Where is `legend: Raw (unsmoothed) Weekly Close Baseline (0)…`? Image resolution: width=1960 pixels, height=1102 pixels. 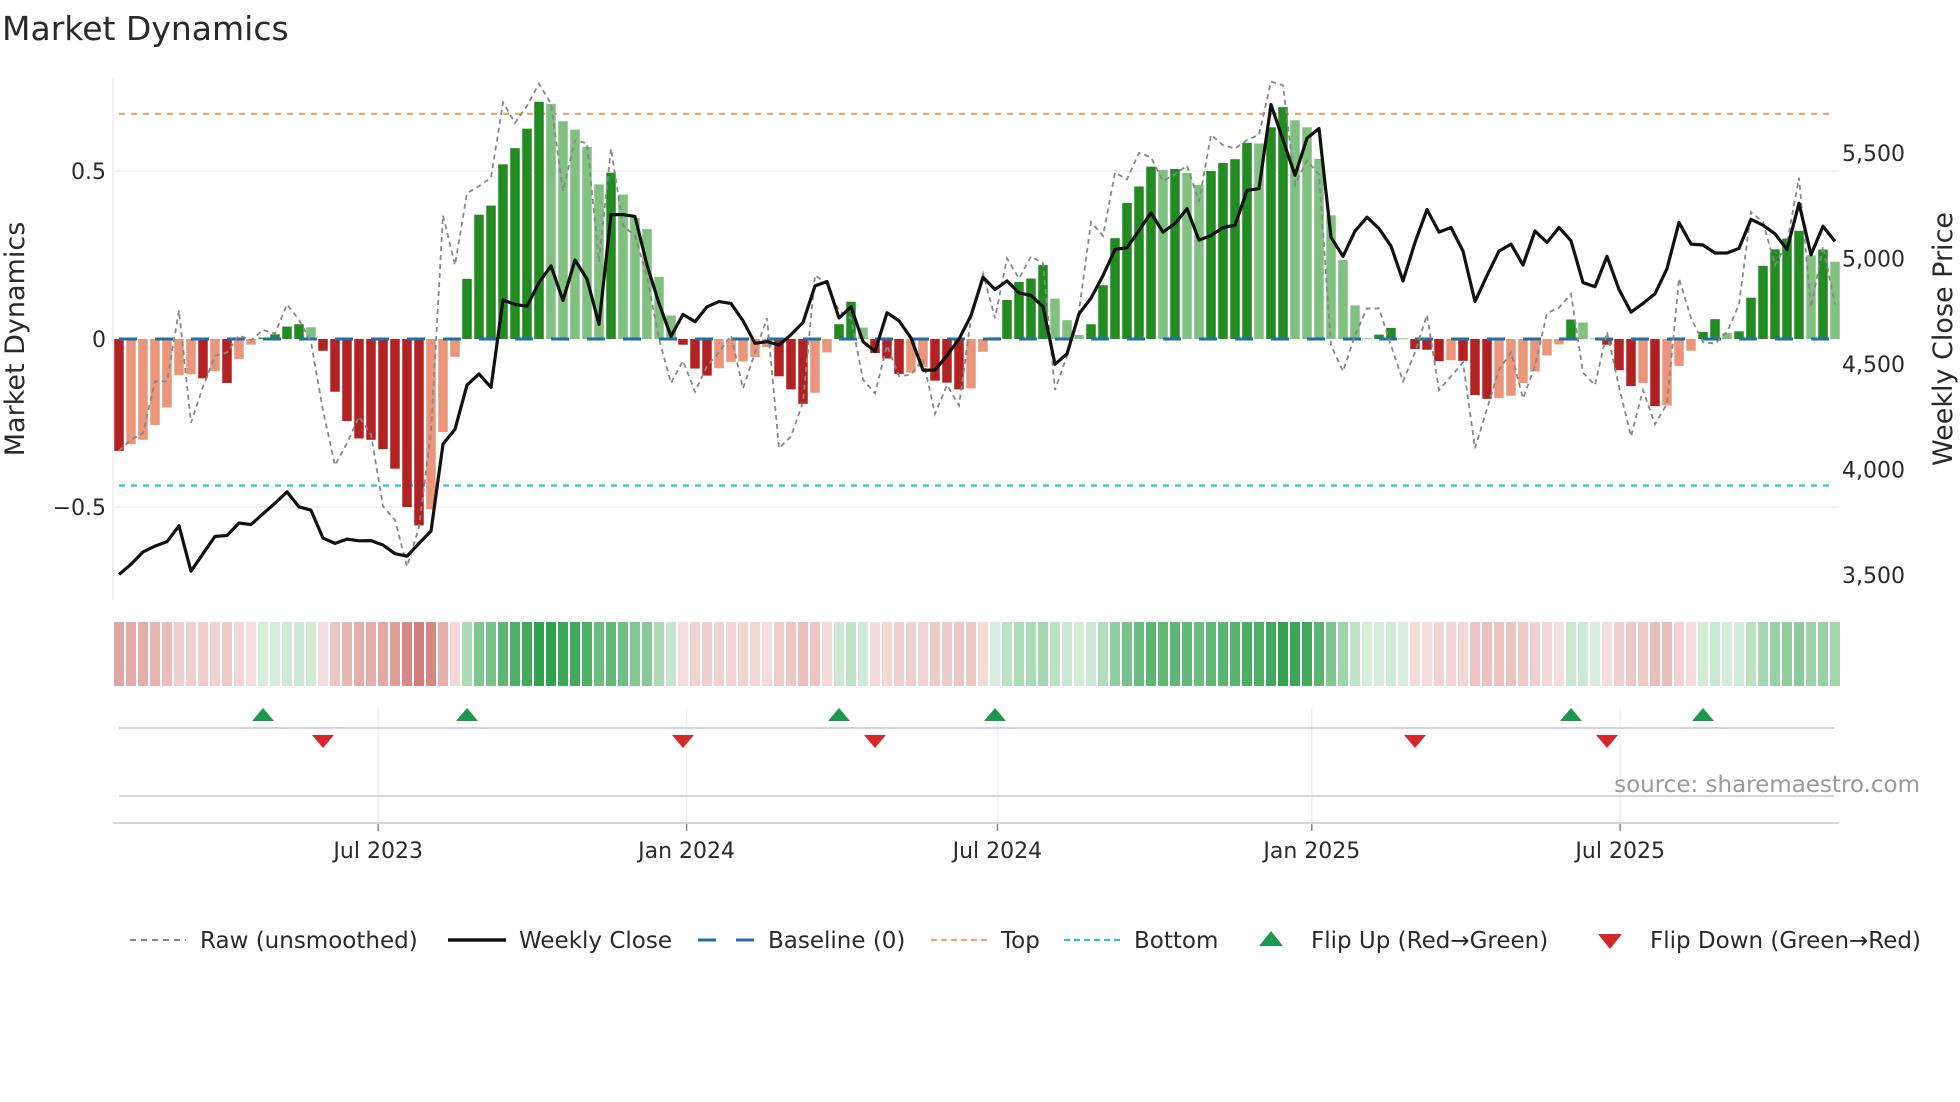 legend: Raw (unsmoothed) Weekly Close Baseline (0)… is located at coordinates (1025, 941).